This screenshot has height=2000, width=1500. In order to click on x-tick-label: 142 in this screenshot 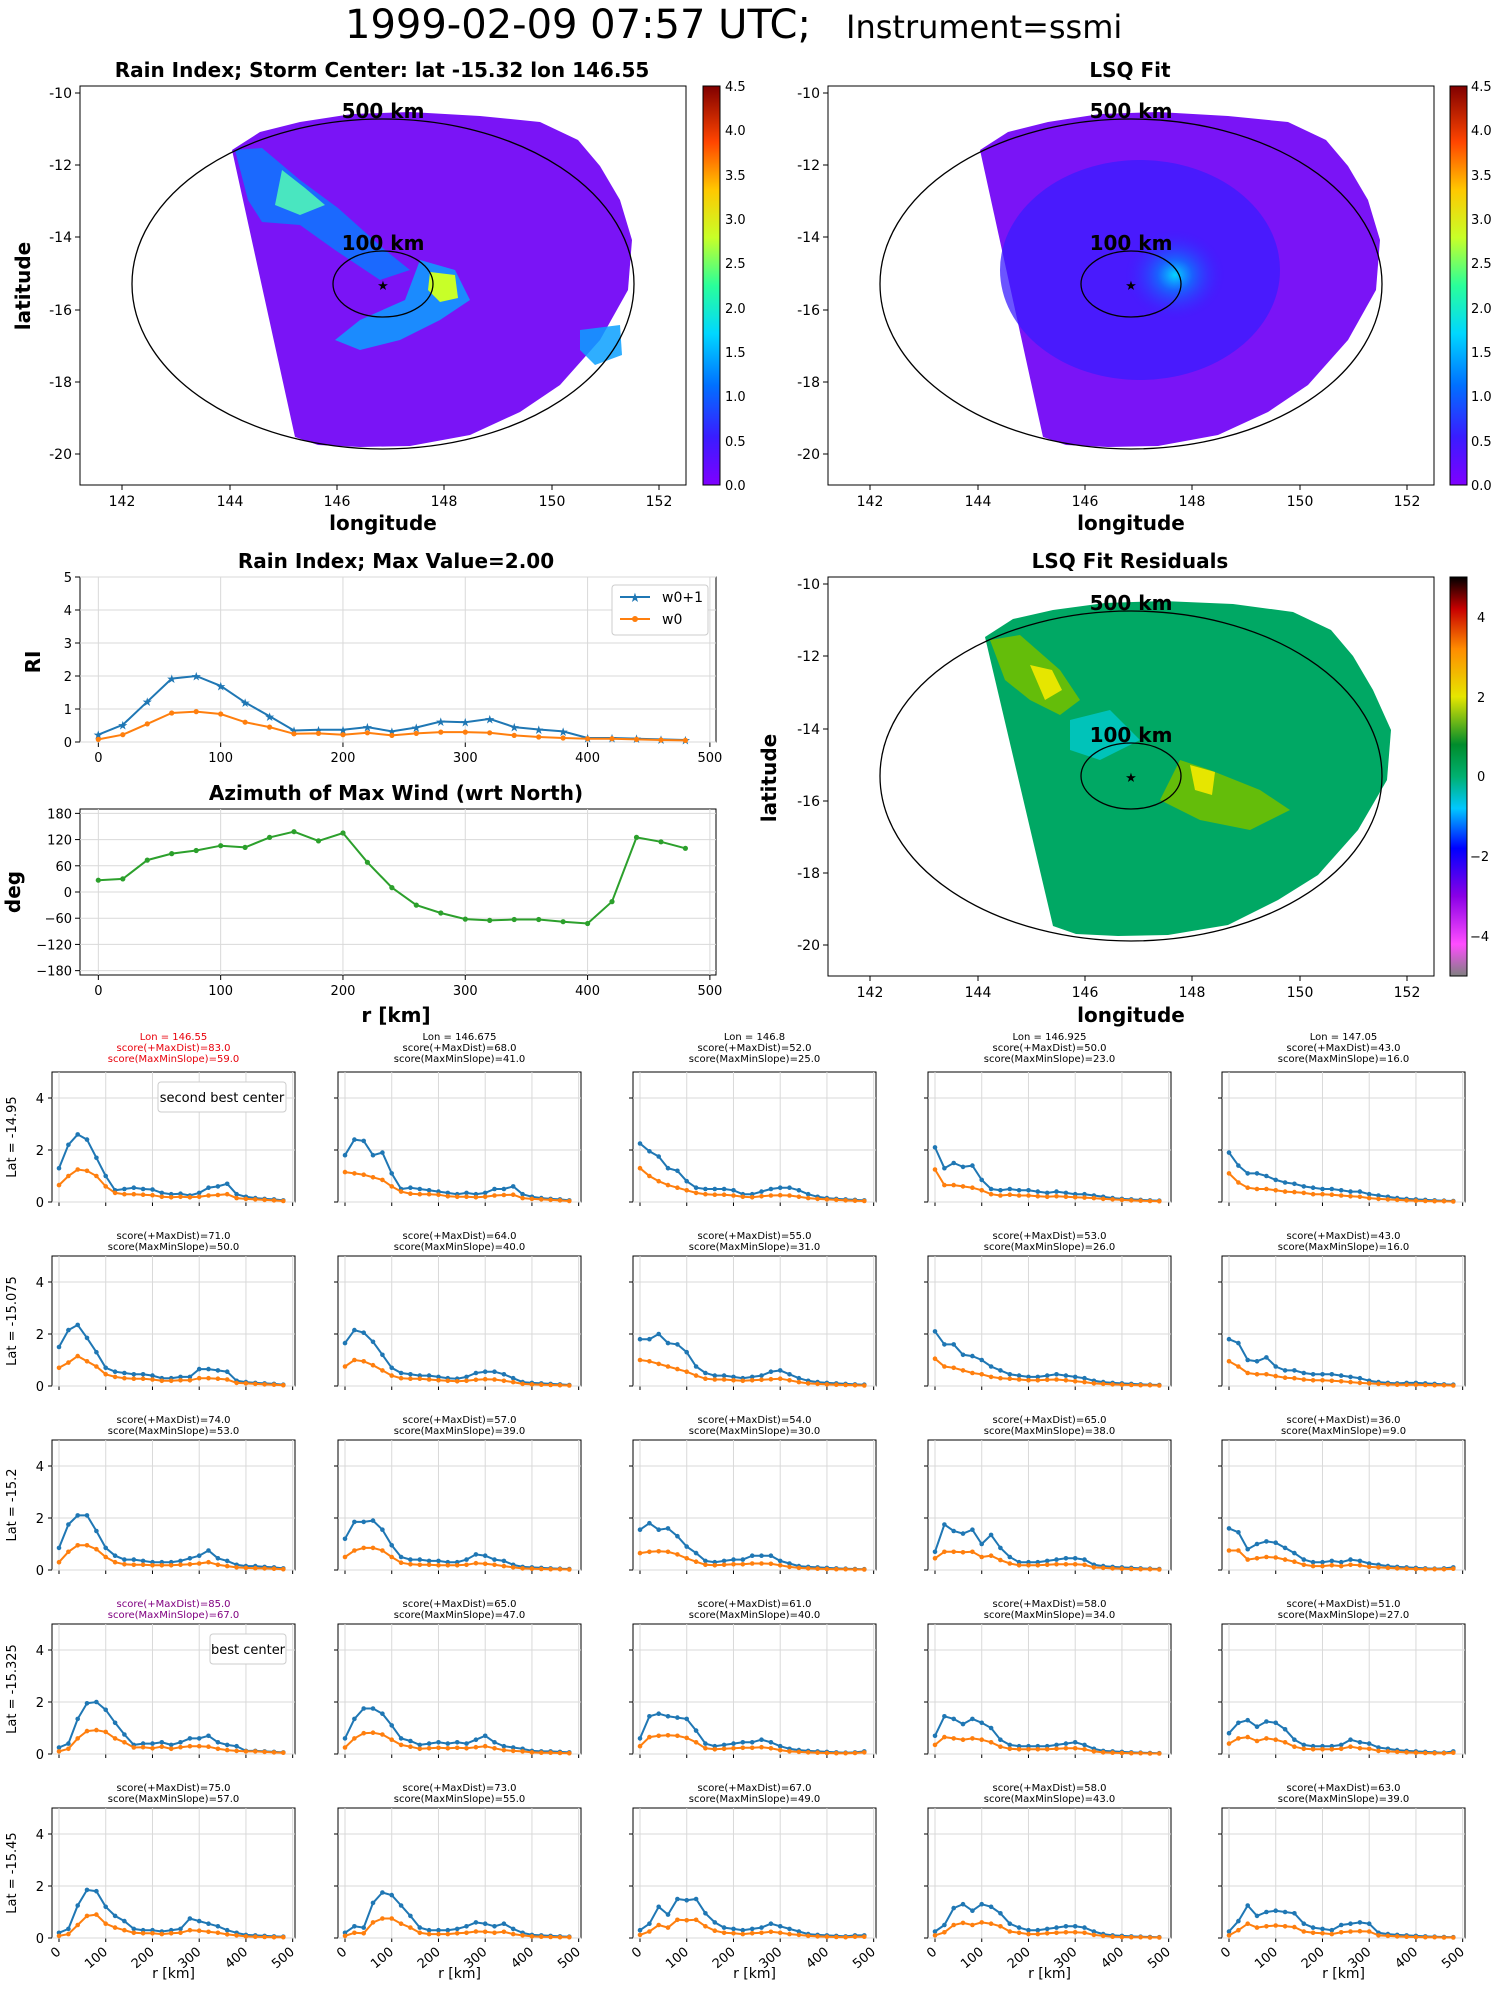, I will do `click(122, 502)`.